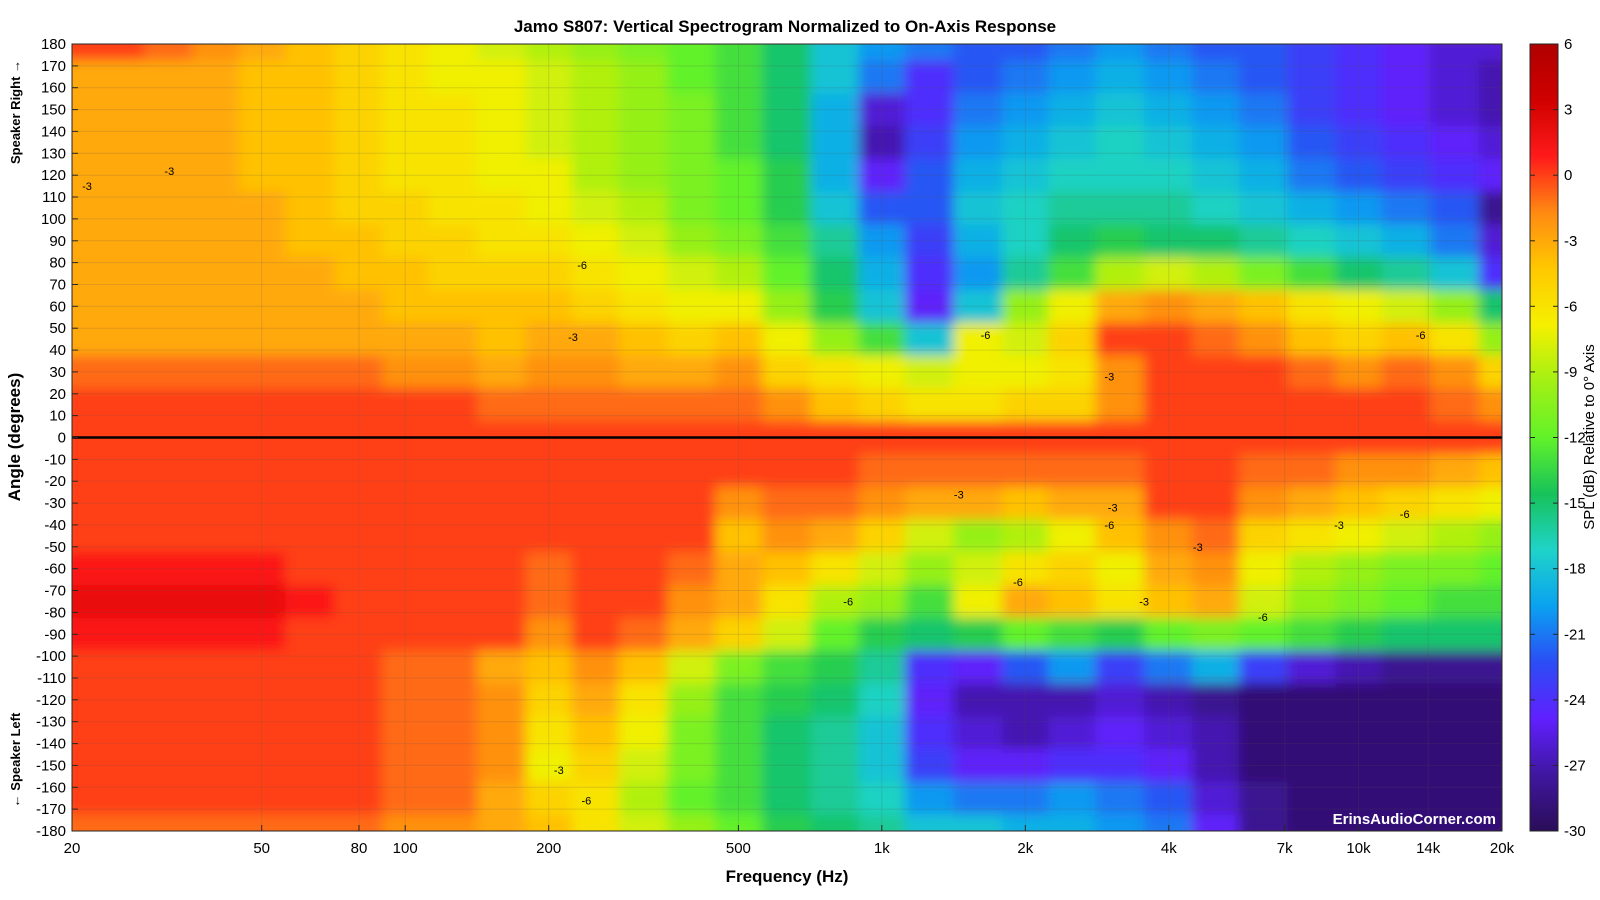  What do you see at coordinates (1018, 583) in the screenshot?
I see `contour-label: -6` at bounding box center [1018, 583].